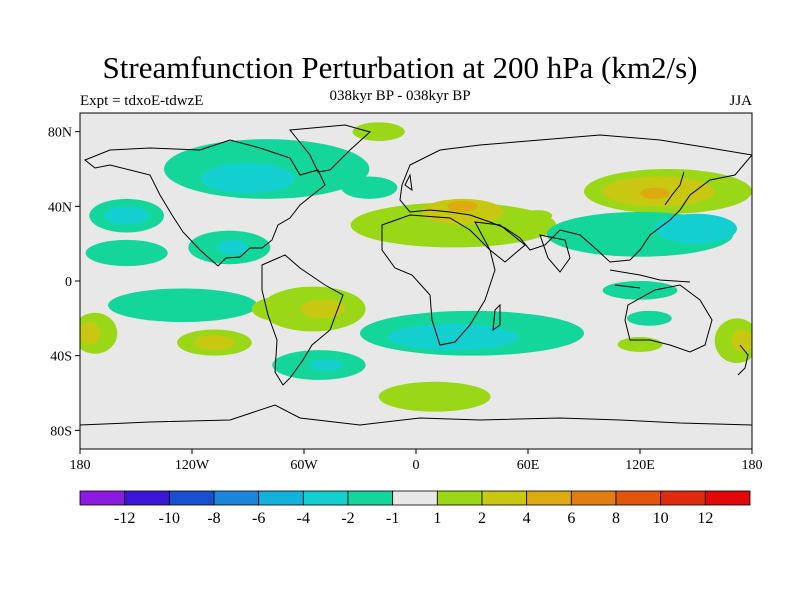 This screenshot has width=800, height=600. I want to click on colorbar-label: -6, so click(258, 518).